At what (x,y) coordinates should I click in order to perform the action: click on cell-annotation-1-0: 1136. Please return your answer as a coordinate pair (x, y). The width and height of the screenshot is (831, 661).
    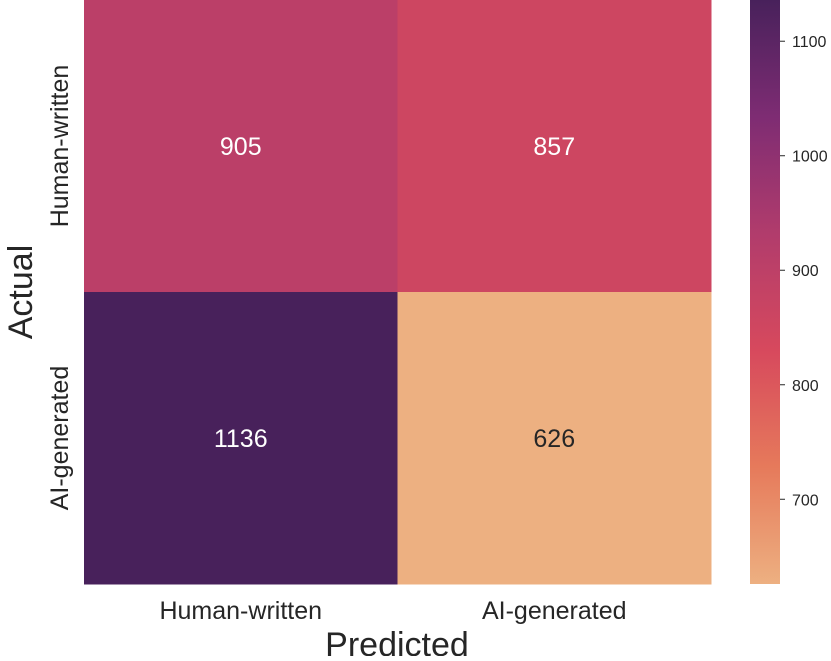
    Looking at the image, I should click on (241, 439).